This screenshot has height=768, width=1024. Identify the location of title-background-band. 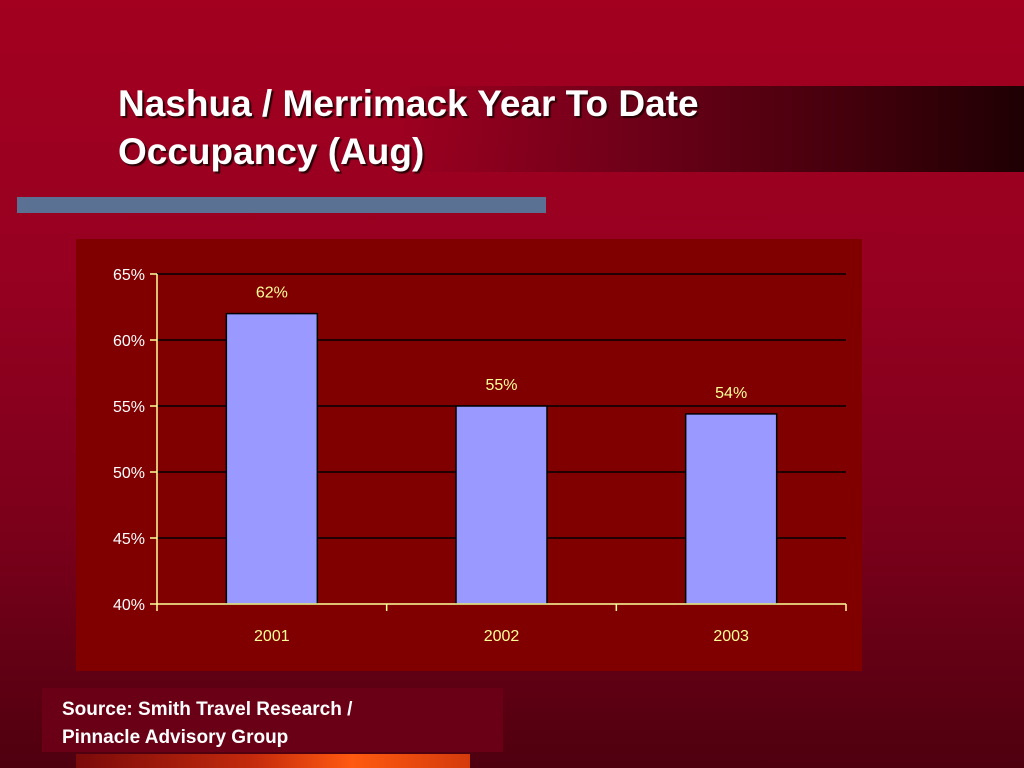
(712, 129).